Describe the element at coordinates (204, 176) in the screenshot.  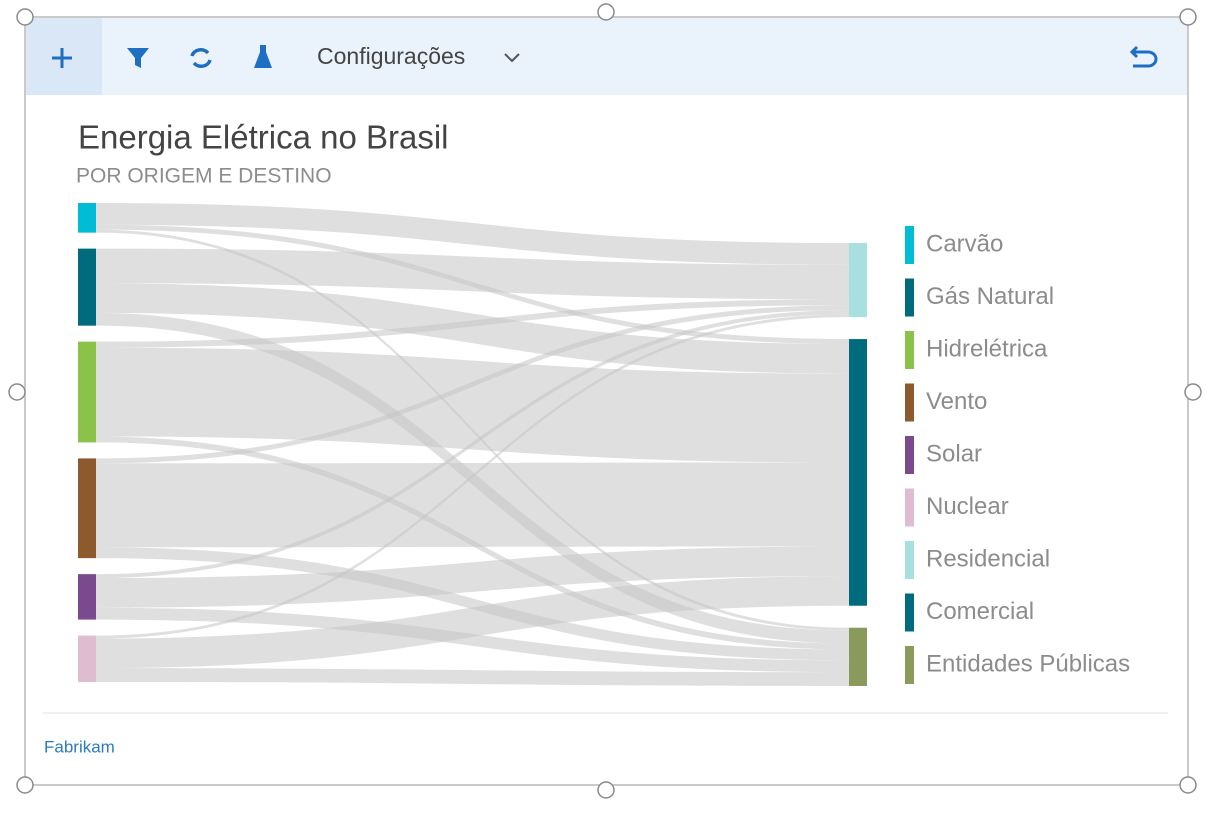
I see `chart-subtitle: POR ORIGEM E DESTINO` at that location.